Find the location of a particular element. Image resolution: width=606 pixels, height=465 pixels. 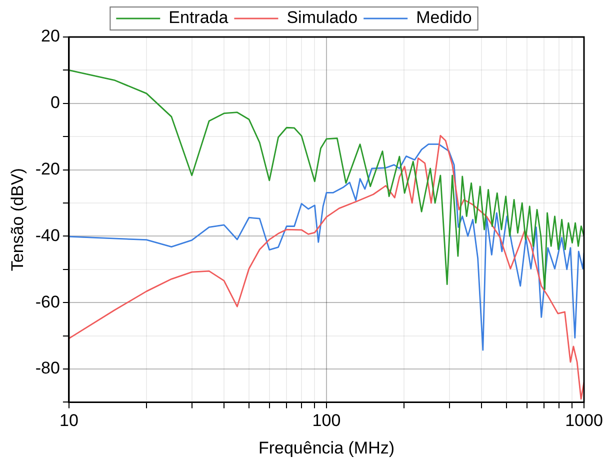

x-tick-label: 10 is located at coordinates (69, 420).